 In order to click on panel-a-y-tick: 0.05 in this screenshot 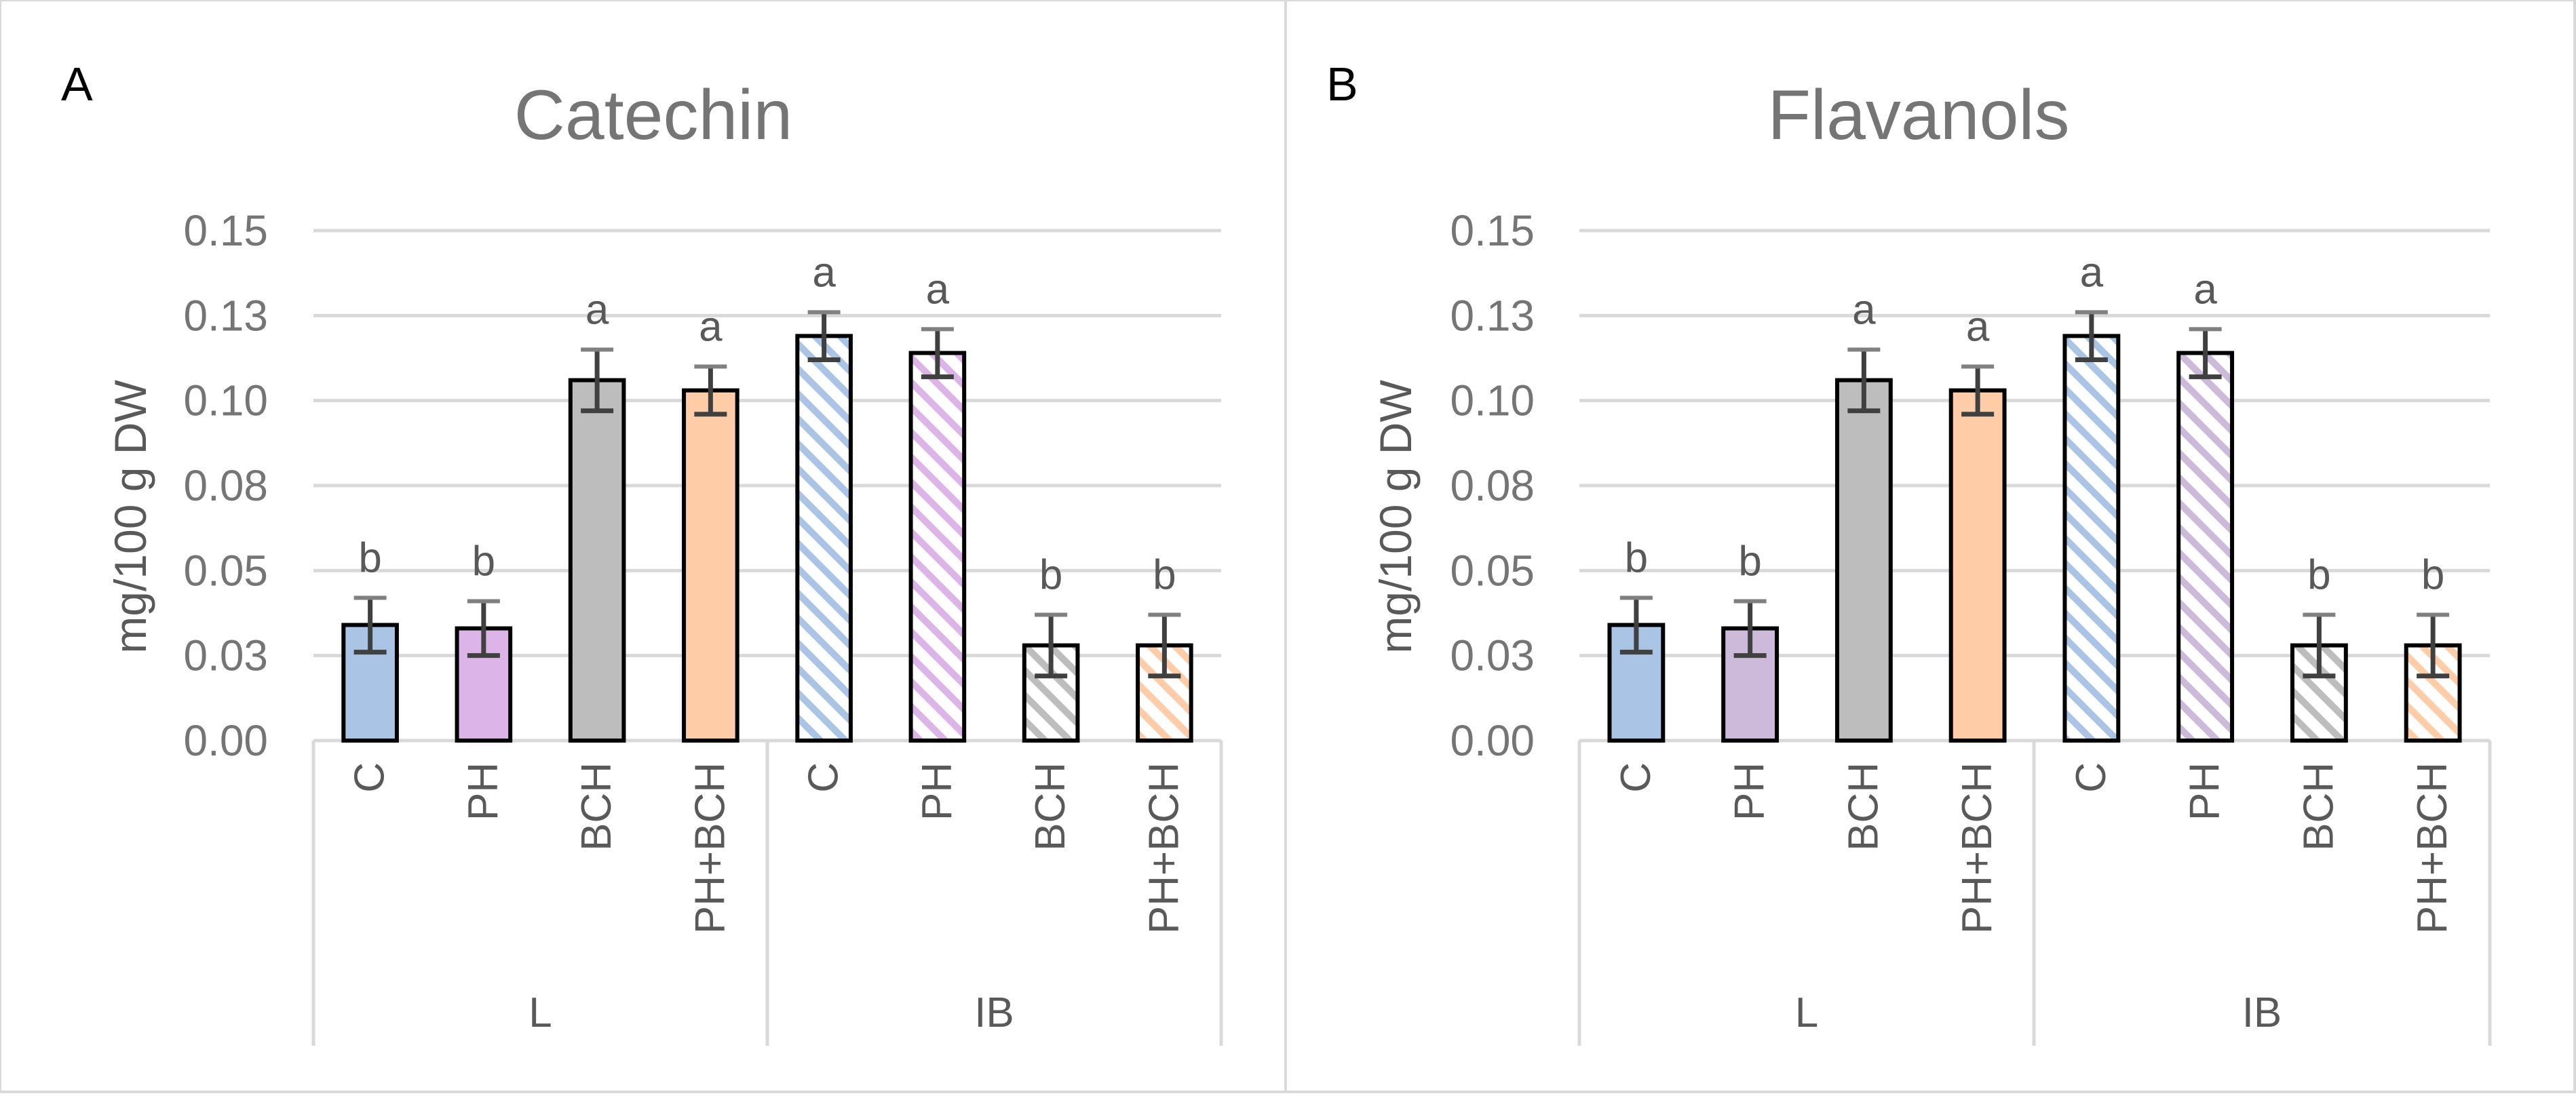, I will do `click(226, 570)`.